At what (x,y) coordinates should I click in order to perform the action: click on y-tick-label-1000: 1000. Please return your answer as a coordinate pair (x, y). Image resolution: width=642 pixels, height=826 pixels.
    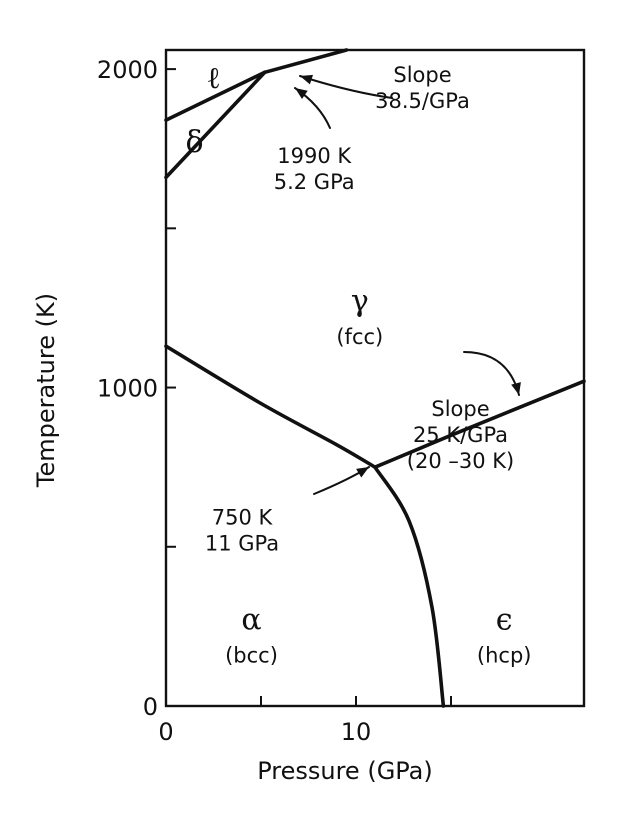
    Looking at the image, I should click on (127, 389).